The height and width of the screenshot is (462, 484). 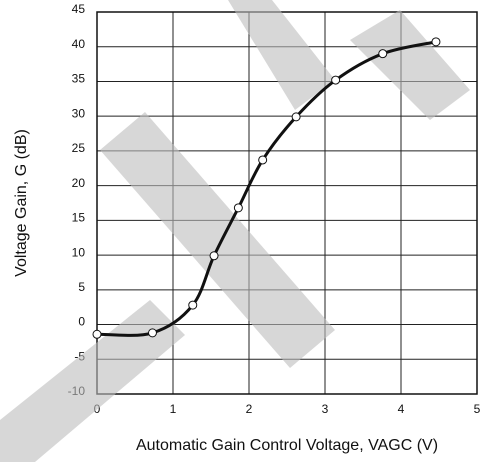 What do you see at coordinates (79, 218) in the screenshot?
I see `y-tick-label: 15` at bounding box center [79, 218].